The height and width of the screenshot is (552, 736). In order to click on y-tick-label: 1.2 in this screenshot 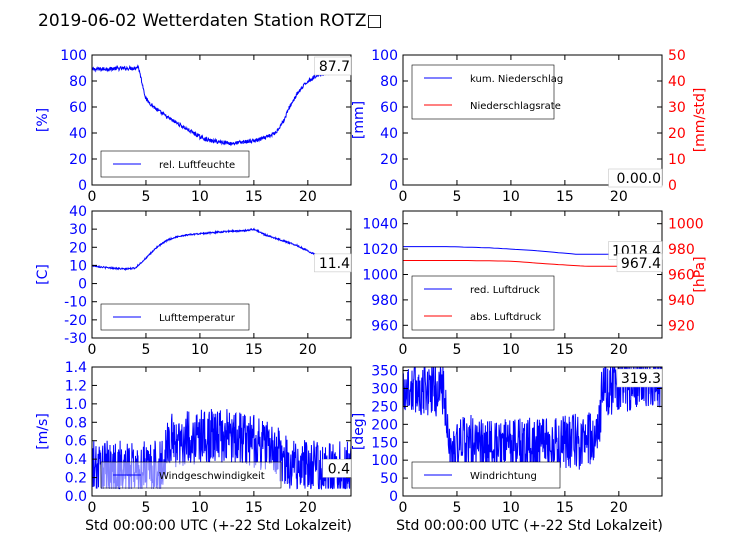, I will do `click(76, 386)`.